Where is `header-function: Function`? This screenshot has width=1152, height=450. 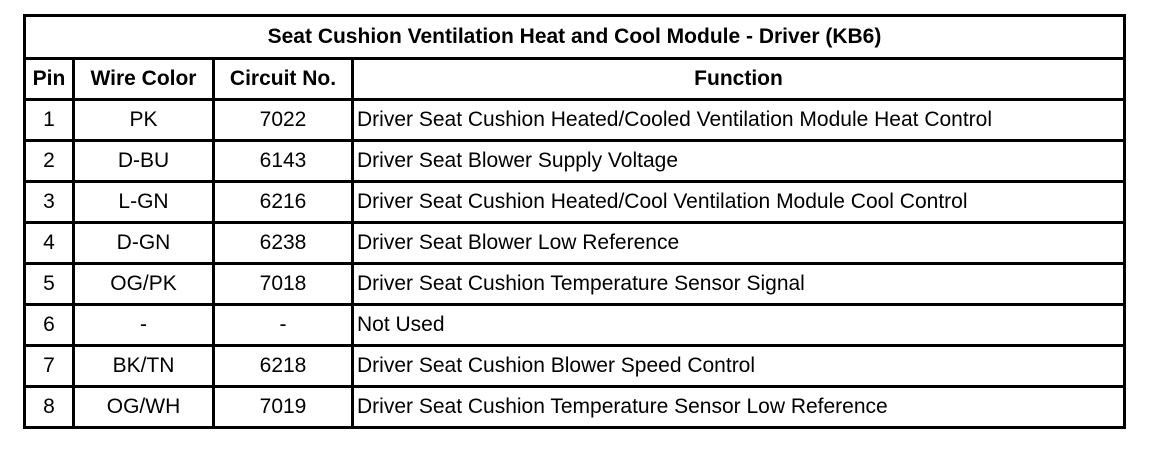
header-function: Function is located at coordinates (738, 79).